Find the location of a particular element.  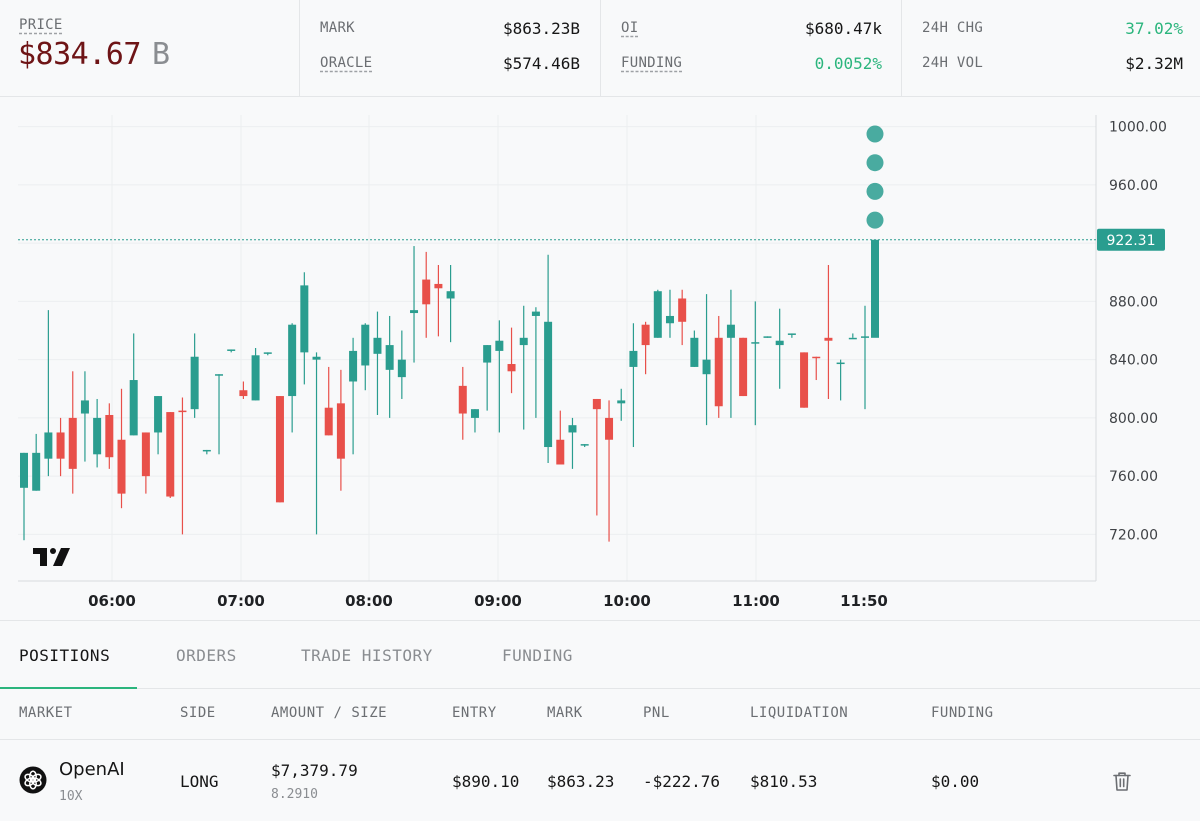

bottom-tabs: POSITIONS ORDERS TRADE HISTORY FUNDING is located at coordinates (600, 654).